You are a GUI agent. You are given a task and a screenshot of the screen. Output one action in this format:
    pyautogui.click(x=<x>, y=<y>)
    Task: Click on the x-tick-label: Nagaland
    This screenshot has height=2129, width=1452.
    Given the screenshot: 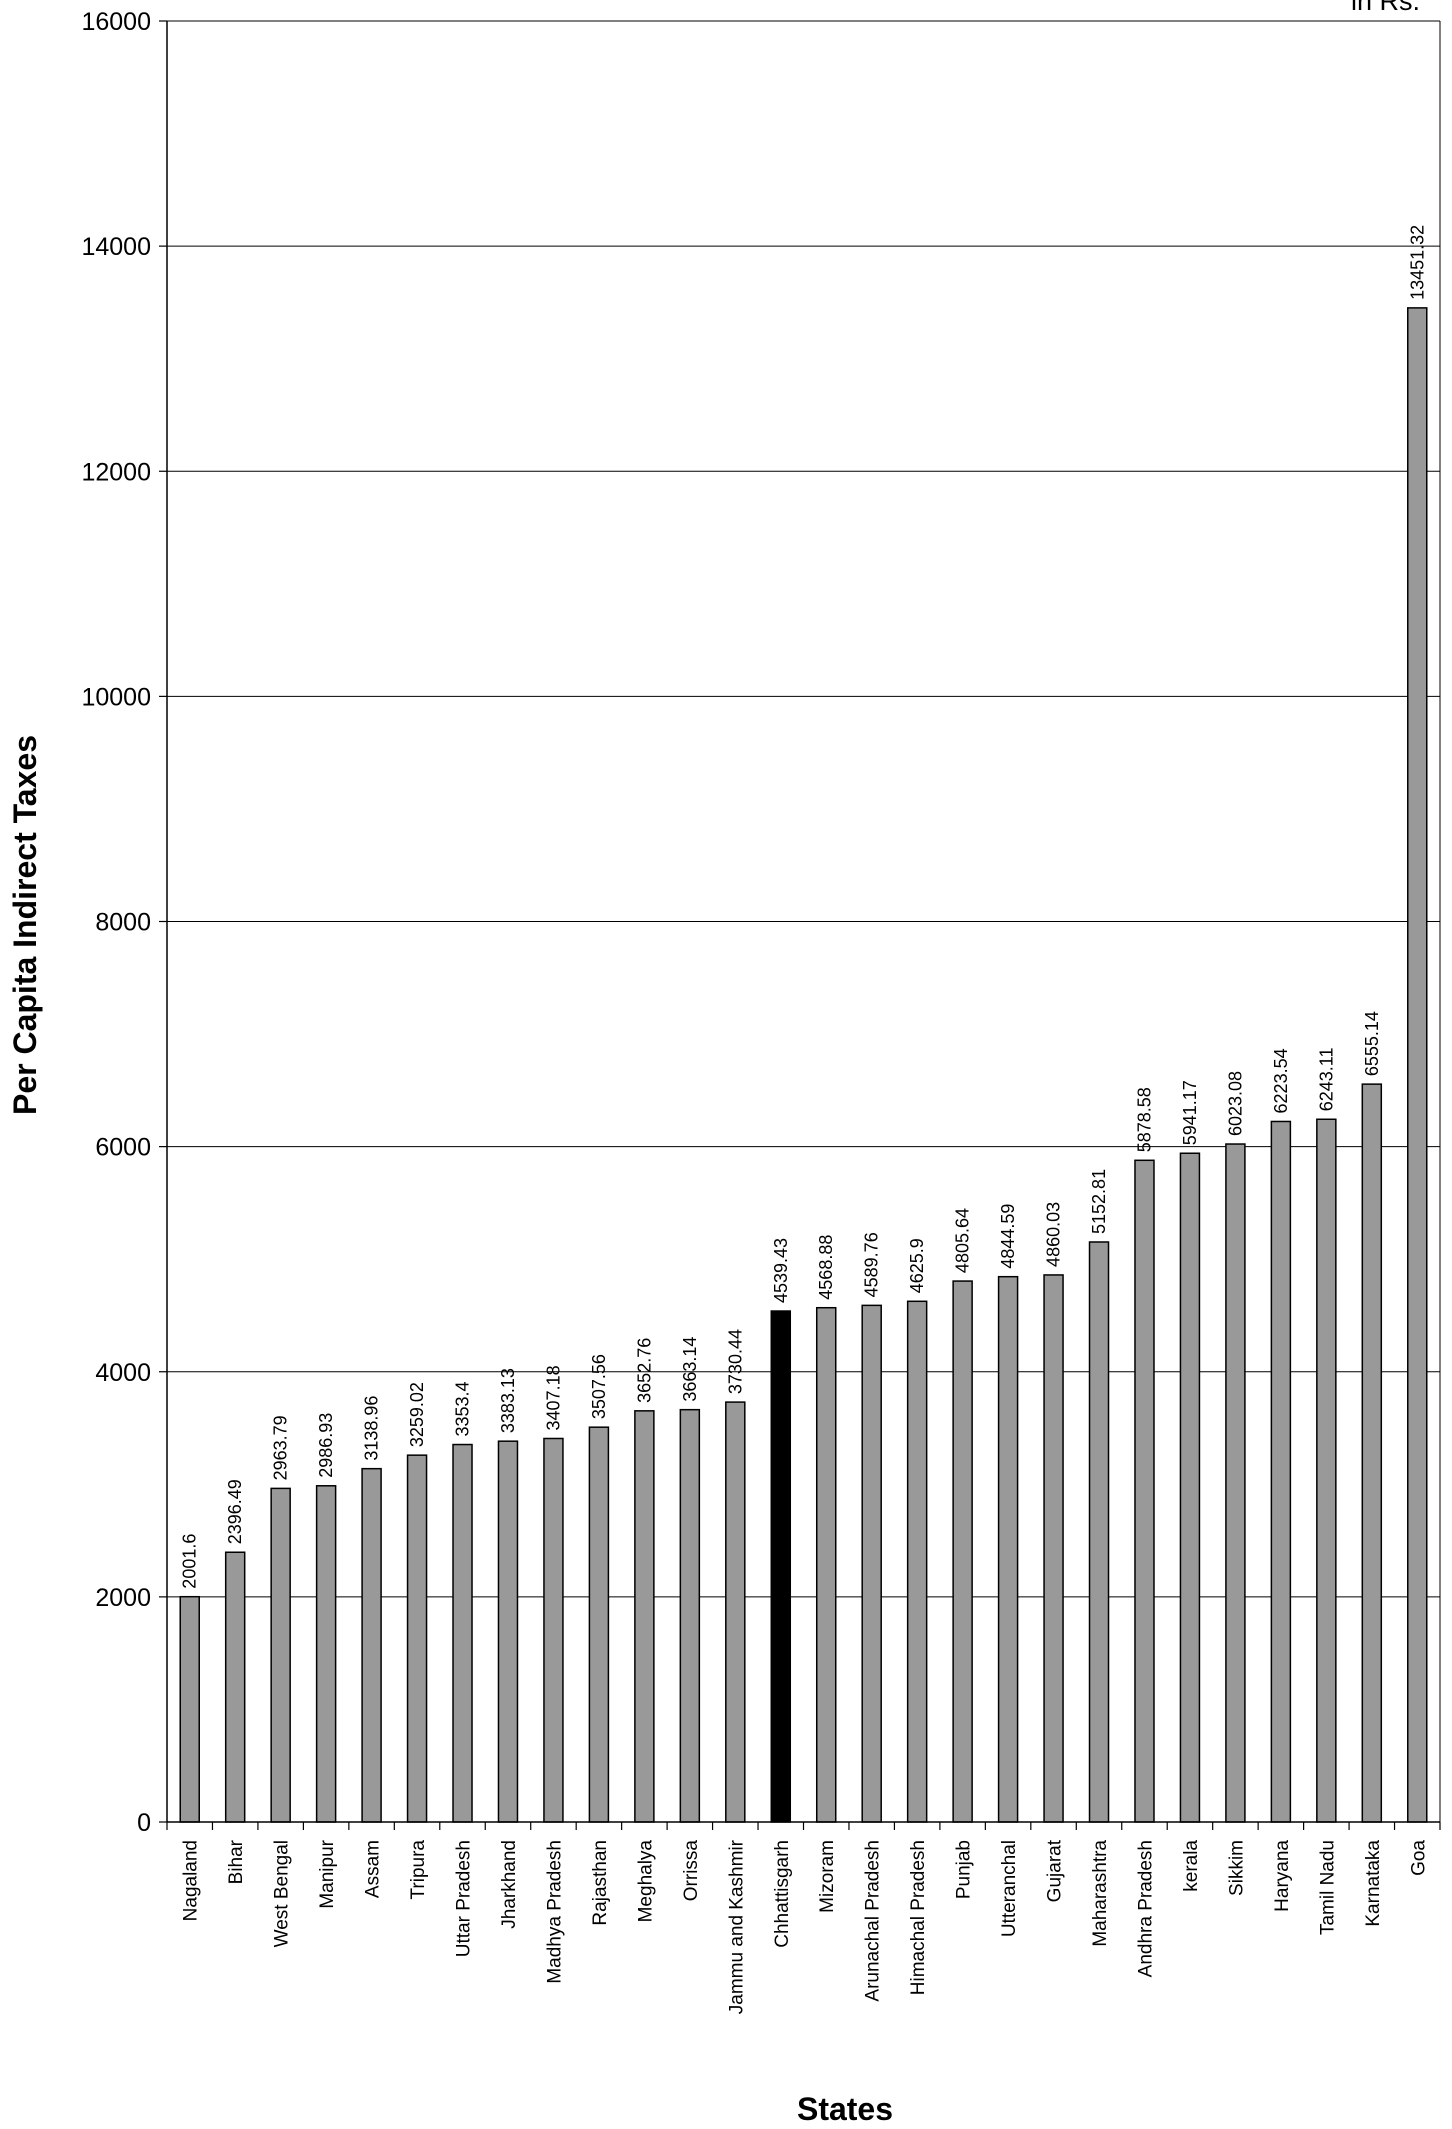 What is the action you would take?
    pyautogui.click(x=191, y=1880)
    